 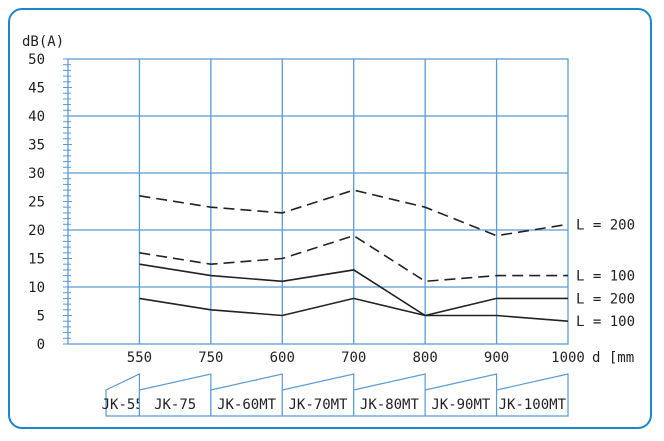 What do you see at coordinates (496, 358) in the screenshot?
I see `x-tick-label: 900` at bounding box center [496, 358].